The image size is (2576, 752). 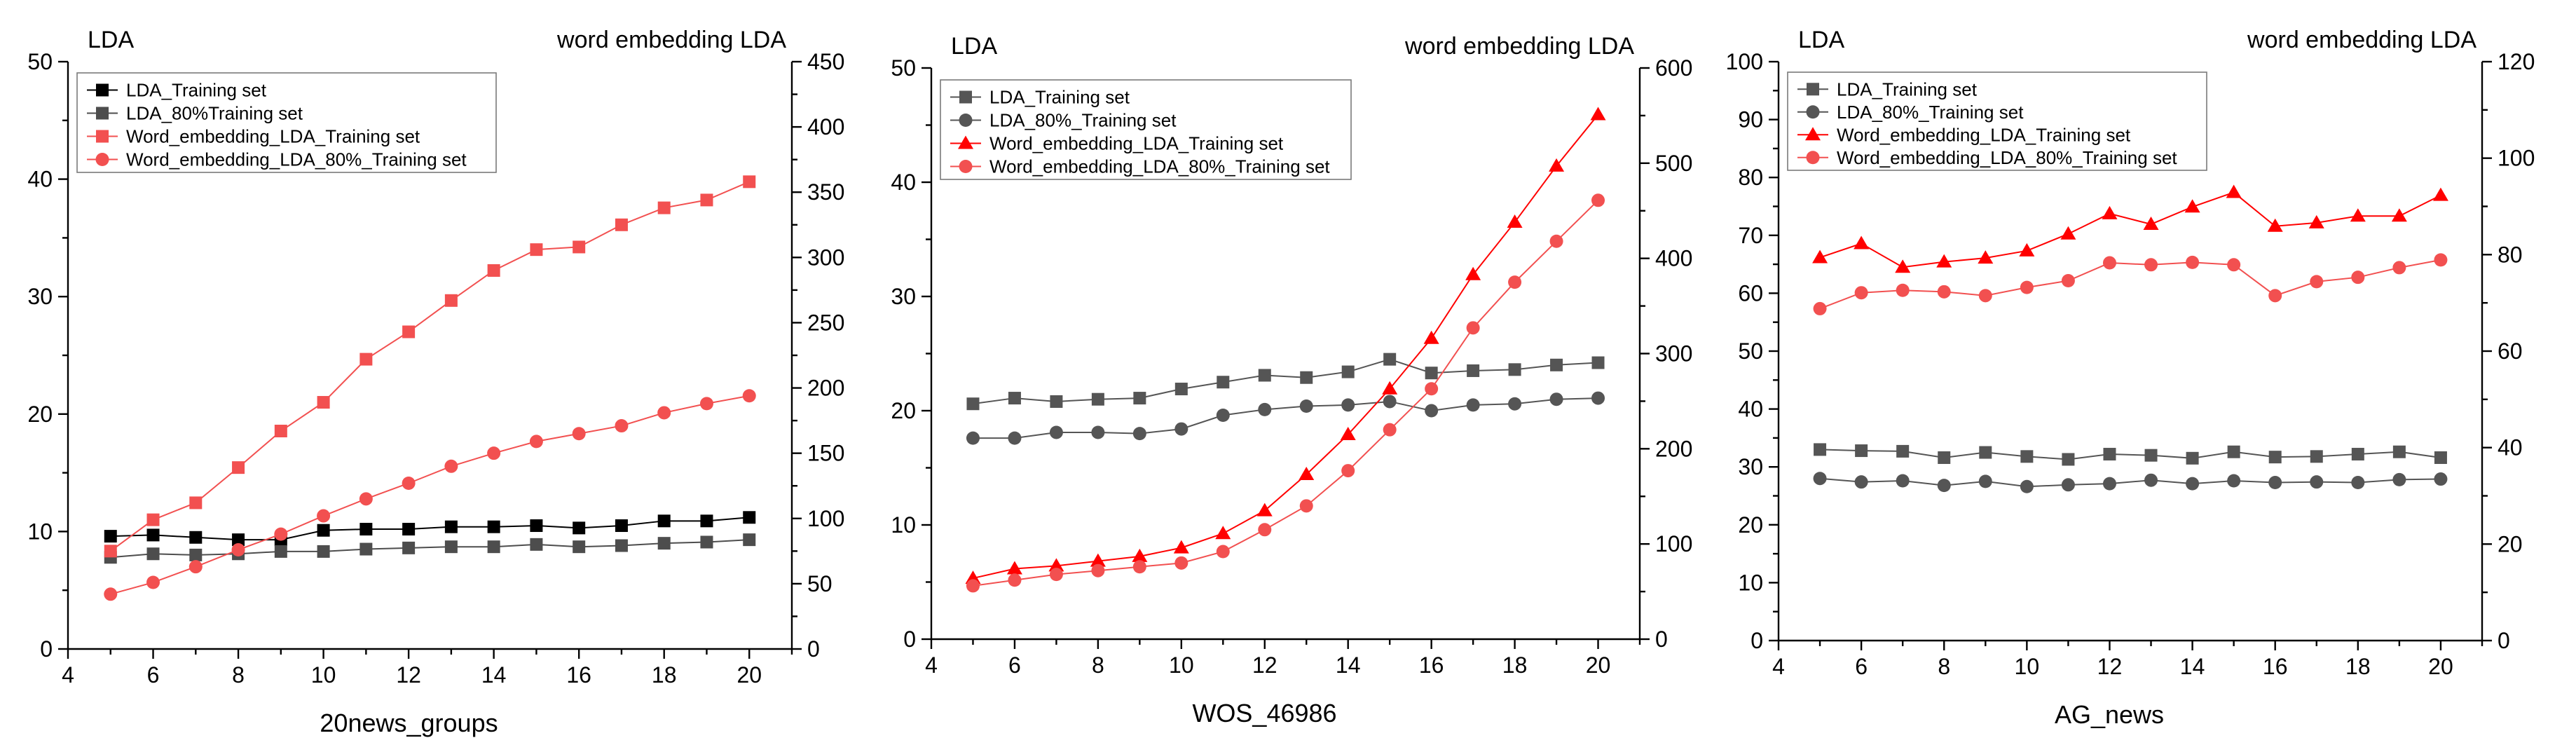 What do you see at coordinates (1515, 665) in the screenshot?
I see `x-tick-label: 18` at bounding box center [1515, 665].